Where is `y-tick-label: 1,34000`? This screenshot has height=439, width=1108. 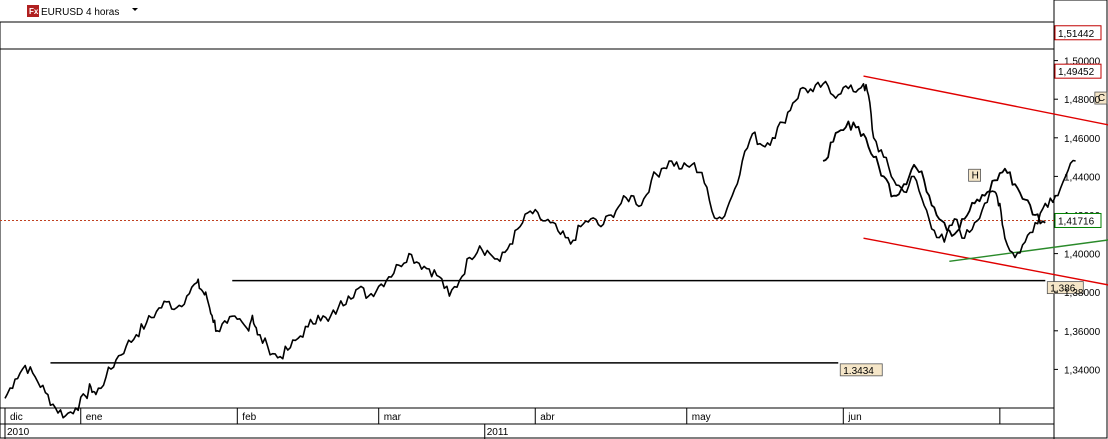
y-tick-label: 1,34000 is located at coordinates (1082, 370).